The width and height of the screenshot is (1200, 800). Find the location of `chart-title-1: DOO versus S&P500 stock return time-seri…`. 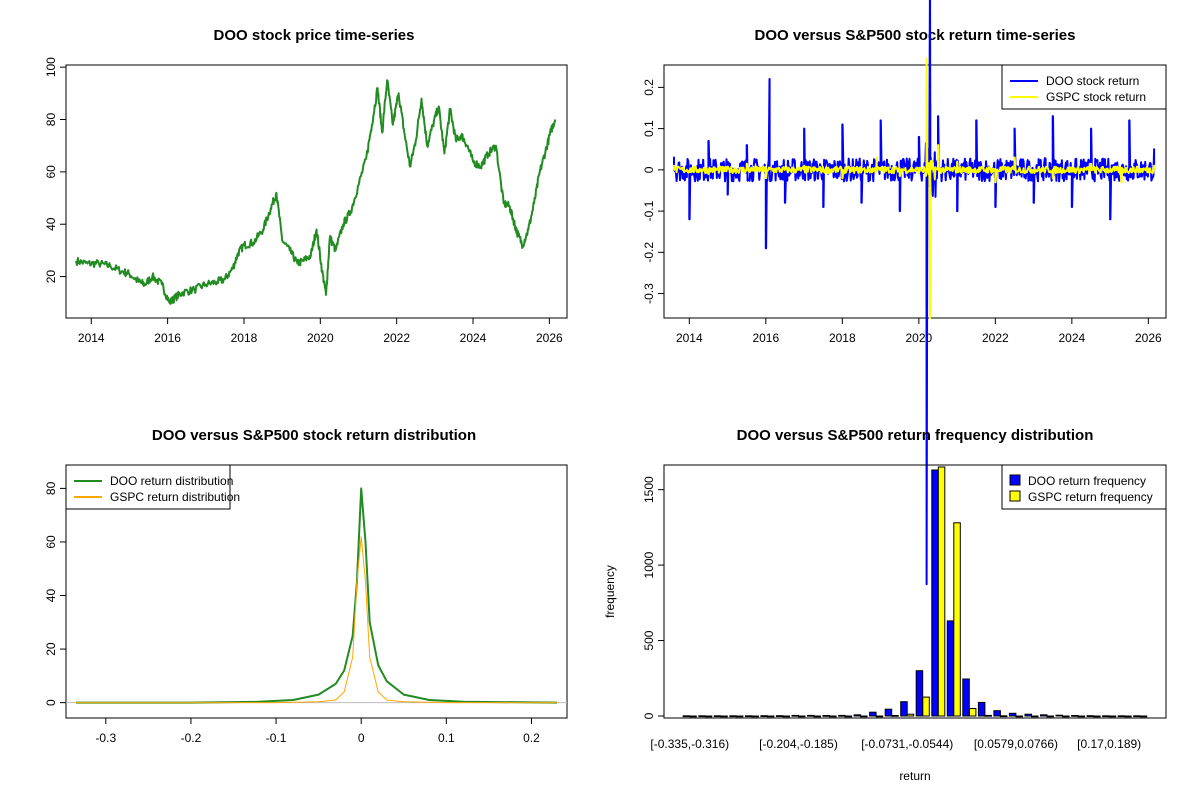

chart-title-1: DOO versus S&P500 stock return time-seri… is located at coordinates (915, 35).